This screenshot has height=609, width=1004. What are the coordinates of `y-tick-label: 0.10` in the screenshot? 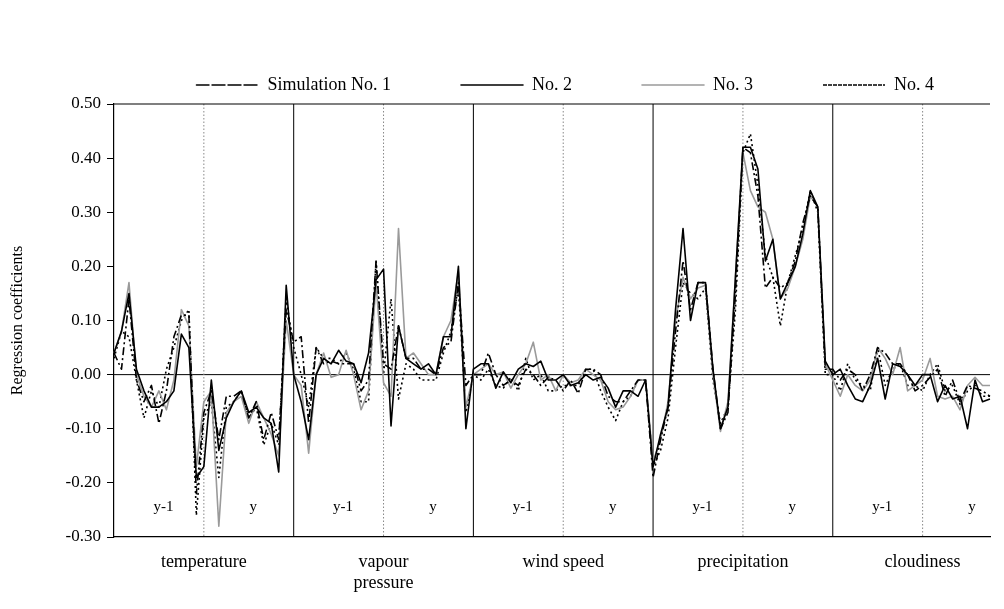 It's located at (86, 319).